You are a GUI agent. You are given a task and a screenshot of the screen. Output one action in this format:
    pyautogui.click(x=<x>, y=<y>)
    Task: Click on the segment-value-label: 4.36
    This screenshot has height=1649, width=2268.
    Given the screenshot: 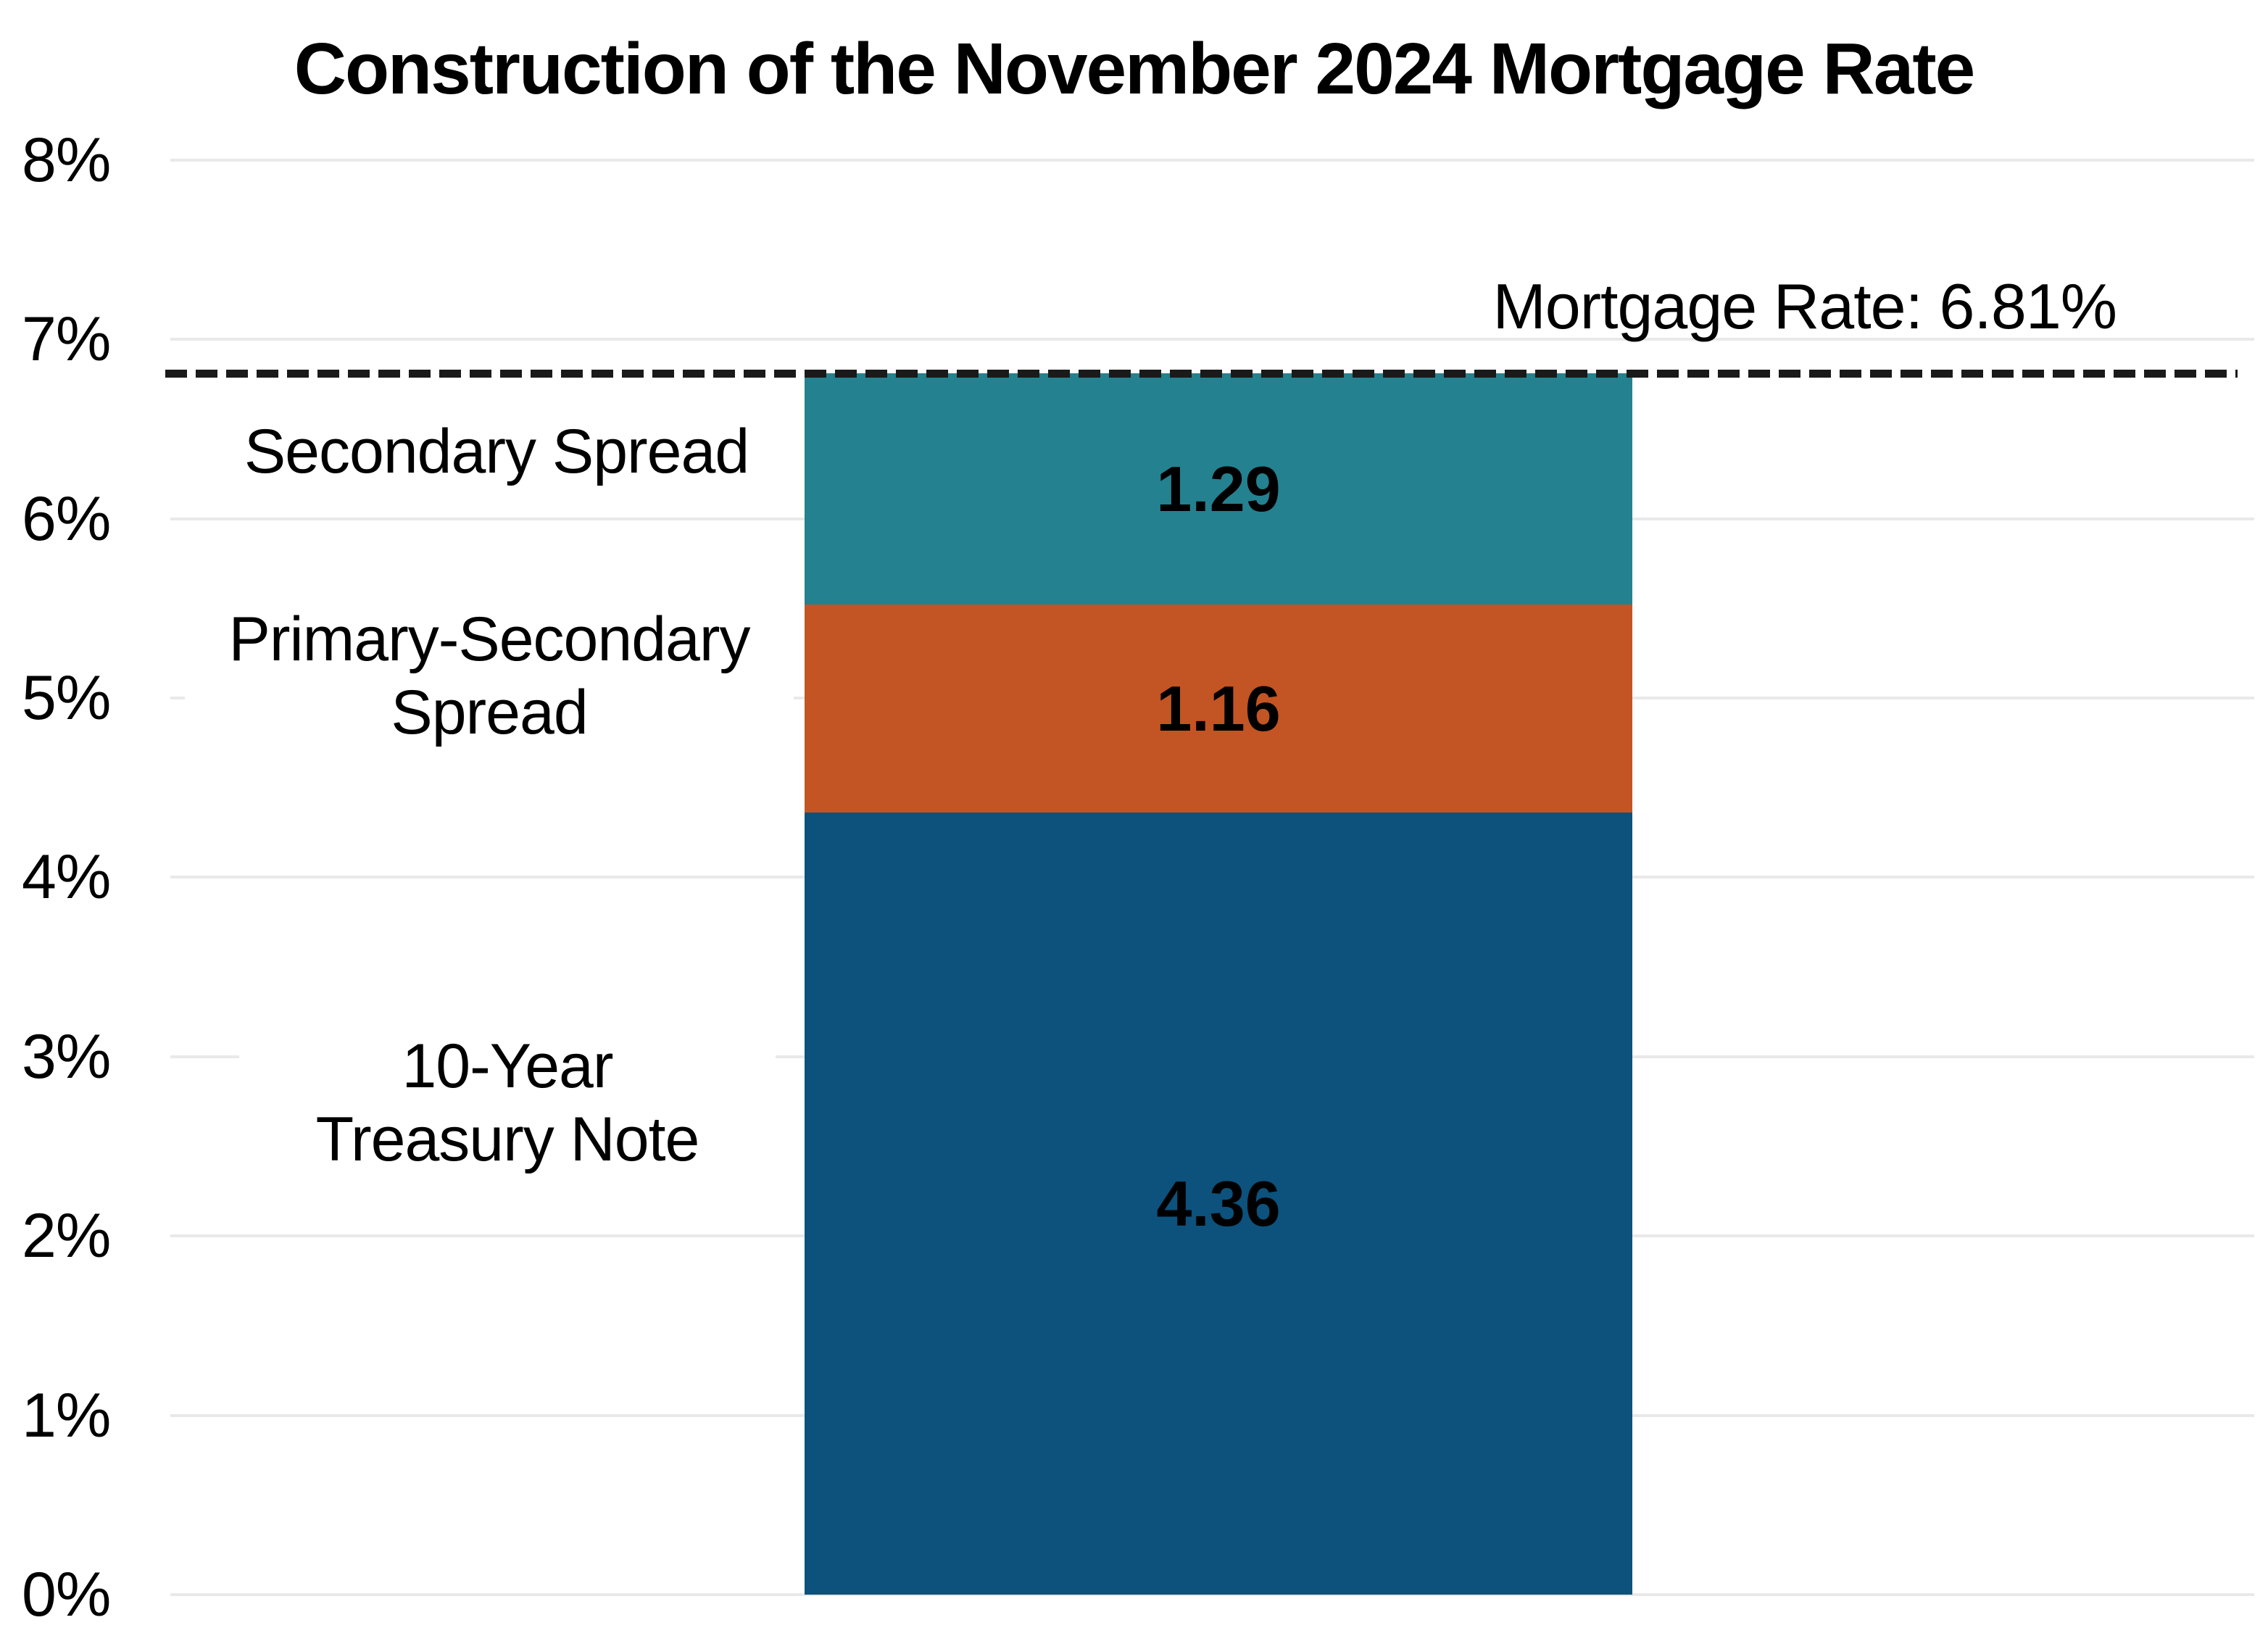 What is the action you would take?
    pyautogui.click(x=1218, y=1203)
    